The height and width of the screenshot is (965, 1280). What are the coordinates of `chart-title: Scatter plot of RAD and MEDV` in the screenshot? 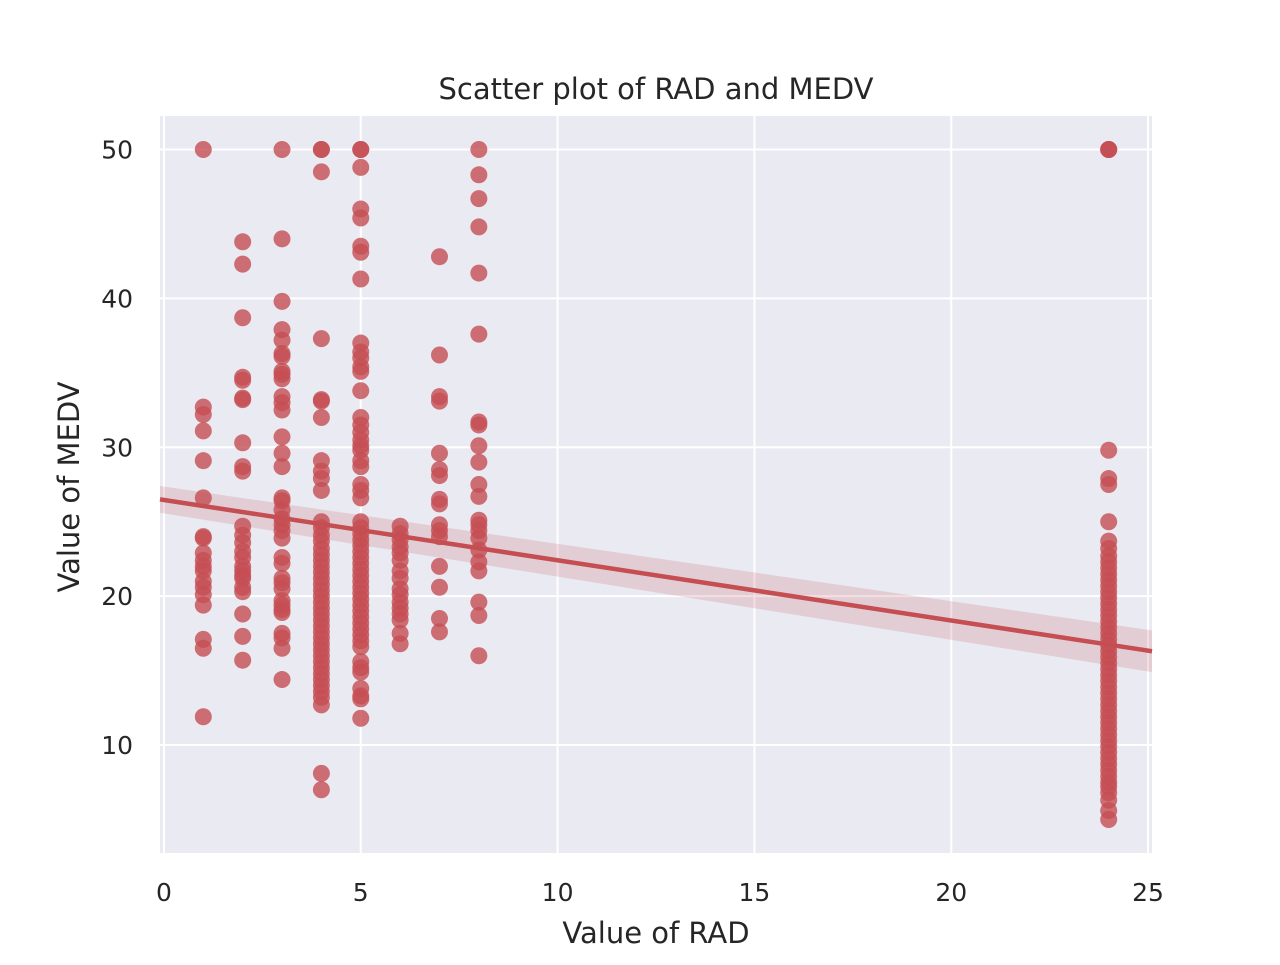 It's located at (656, 89).